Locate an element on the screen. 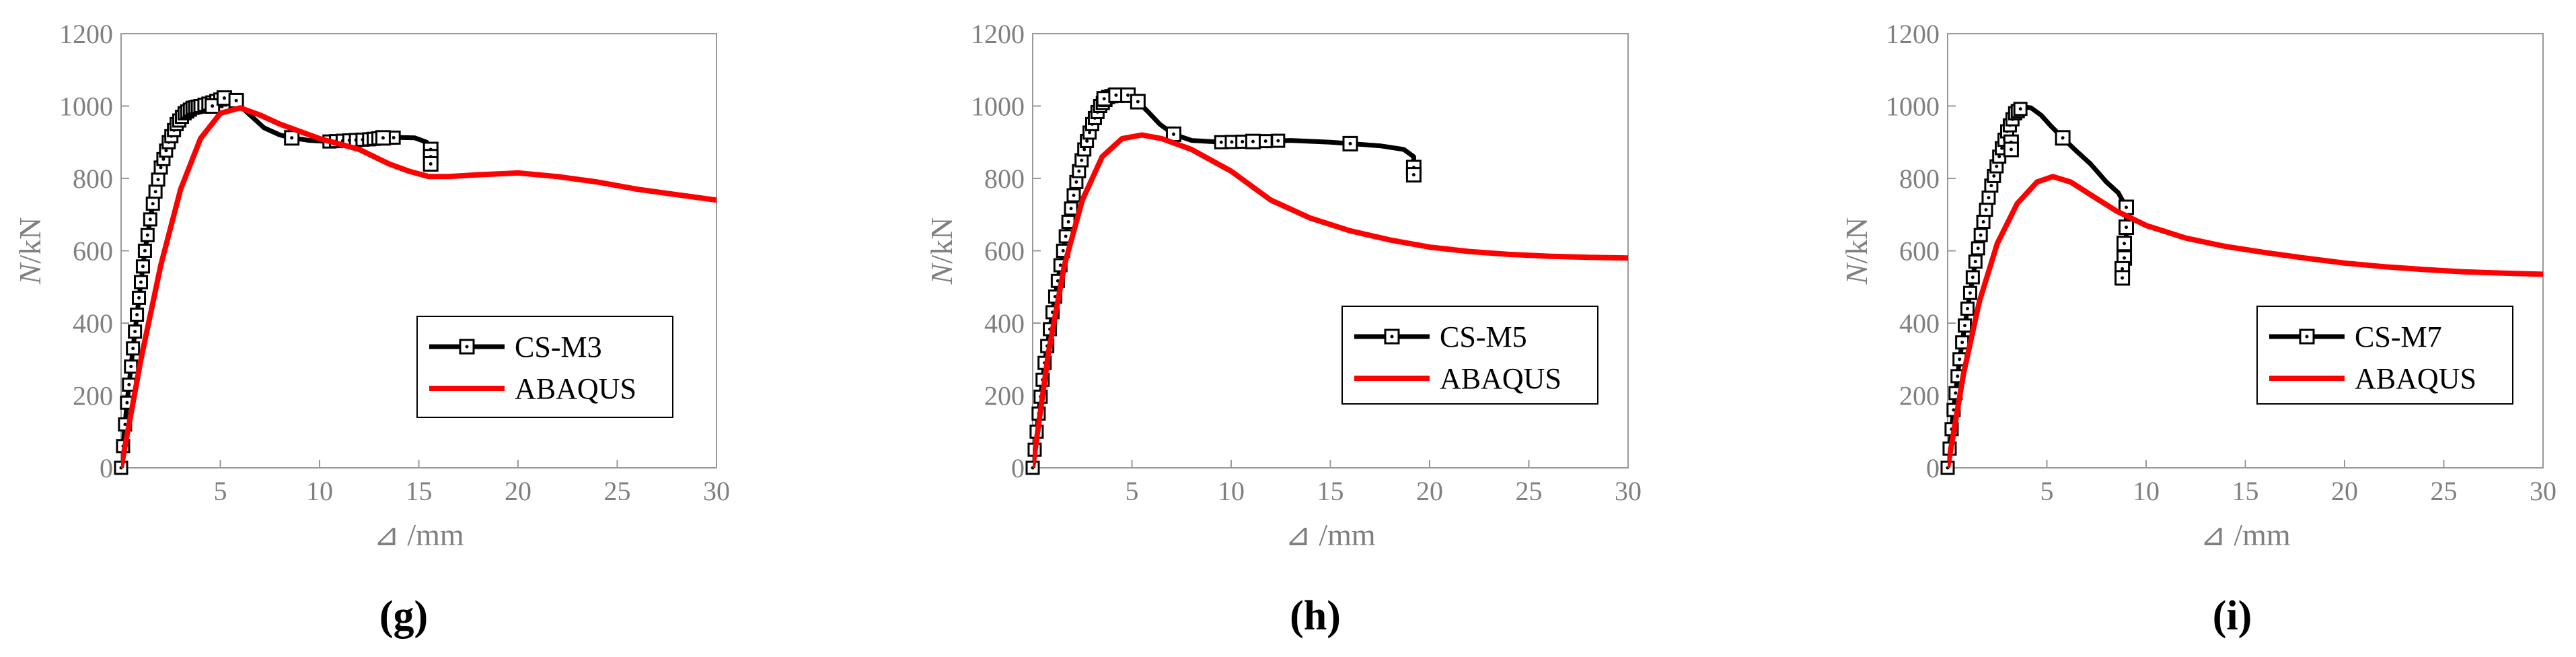 The height and width of the screenshot is (657, 2576). series-line-abaqus is located at coordinates (418, 286).